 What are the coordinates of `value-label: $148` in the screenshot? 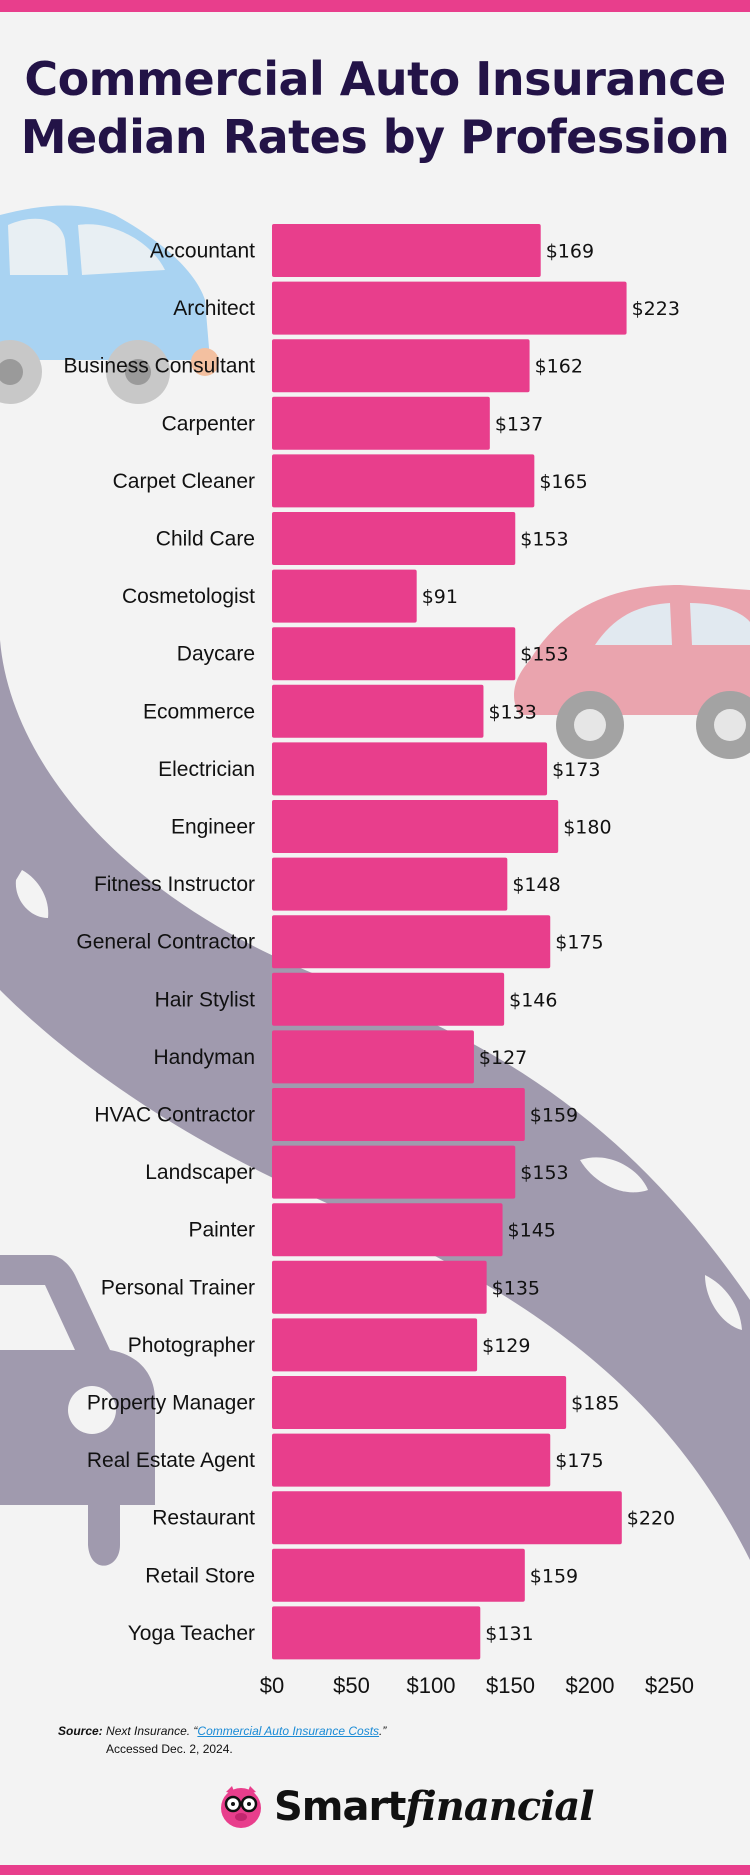 It's located at (536, 885).